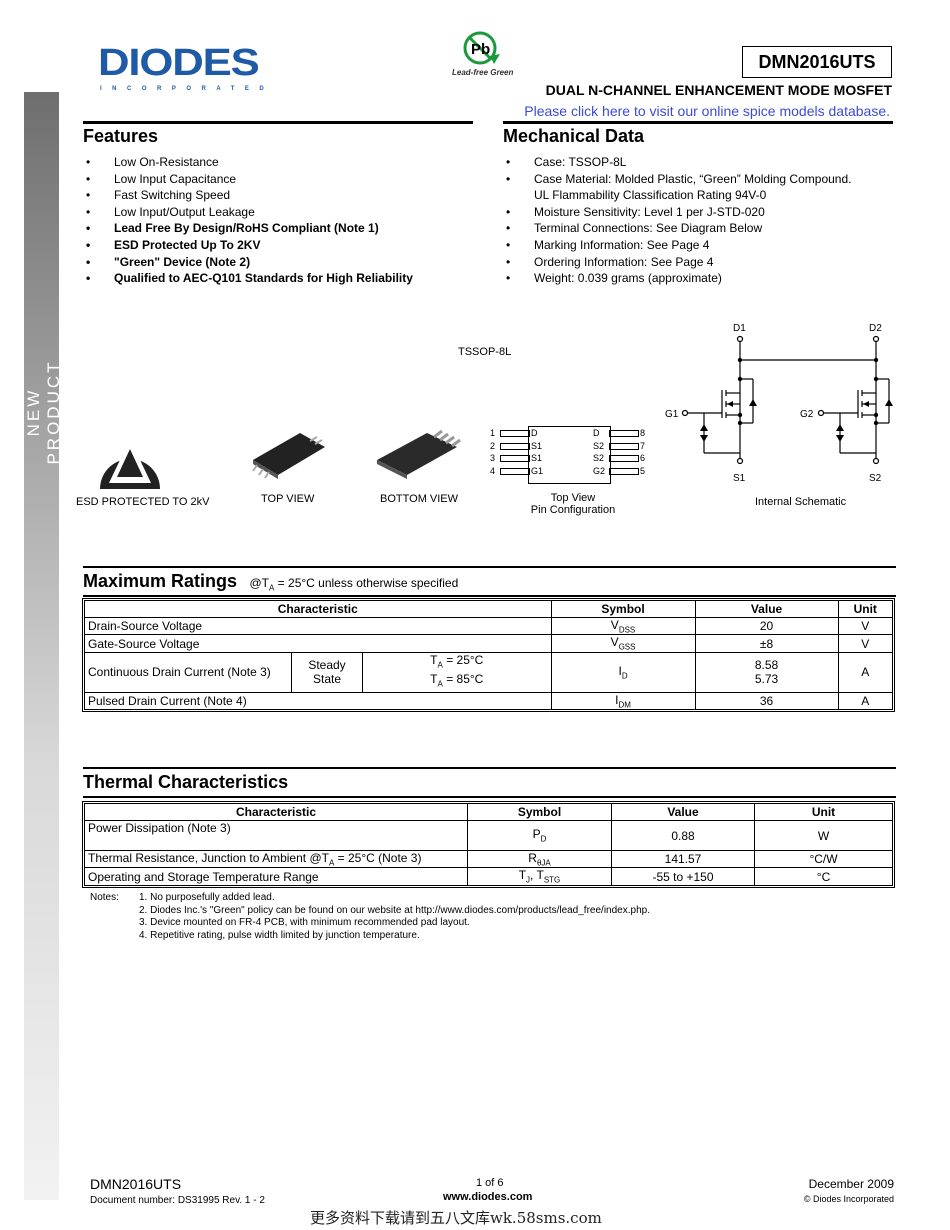 The height and width of the screenshot is (1230, 950). Describe the element at coordinates (568, 456) in the screenshot. I see `pin-configuration: 1 D 2 S1 3 S1 4 G1 8 D 7 S2 6 S2 5 G2` at that location.